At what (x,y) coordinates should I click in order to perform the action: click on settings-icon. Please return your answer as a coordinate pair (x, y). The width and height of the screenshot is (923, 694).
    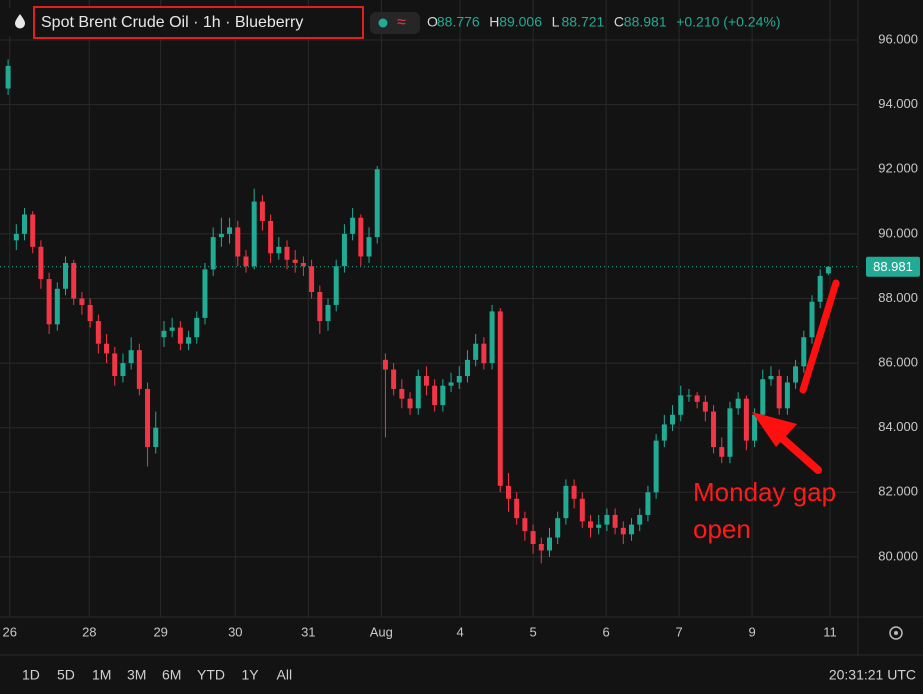
    Looking at the image, I should click on (896, 633).